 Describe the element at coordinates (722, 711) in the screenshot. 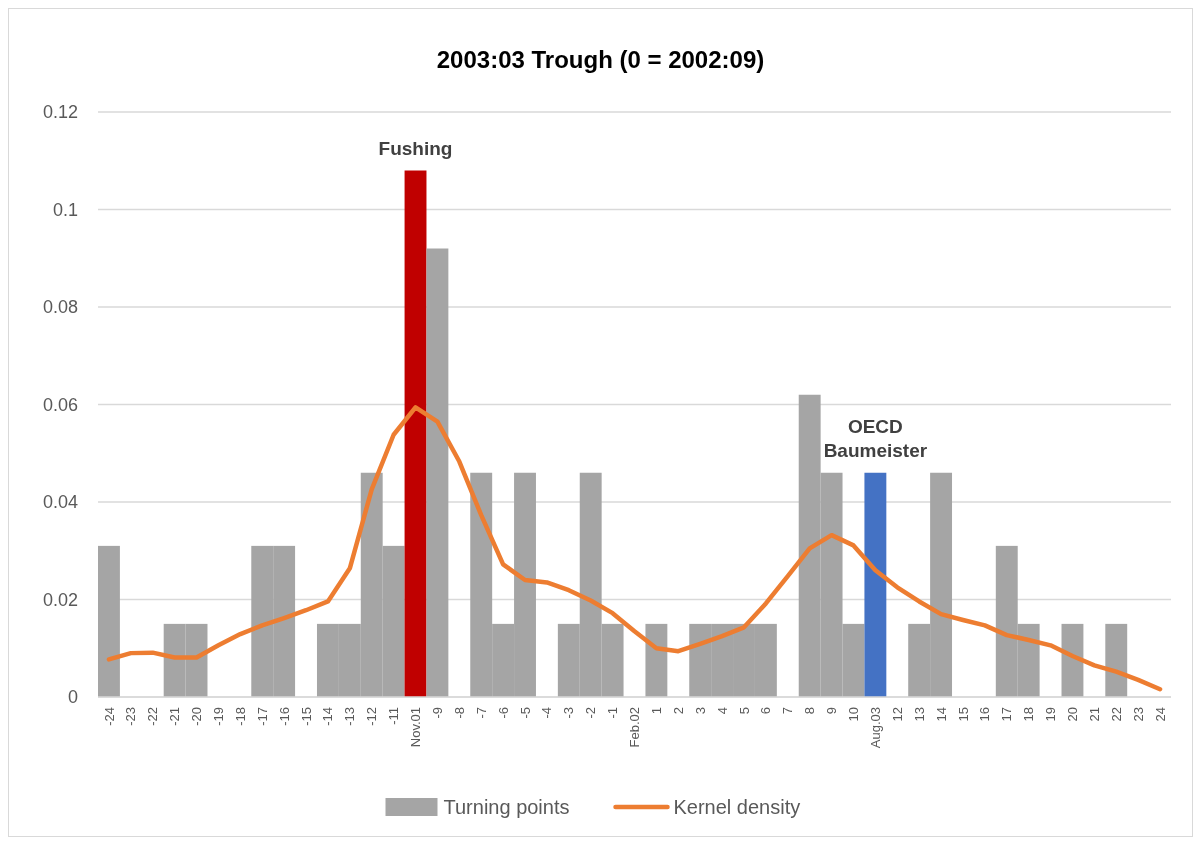

I see `x-tick-label: 4` at that location.